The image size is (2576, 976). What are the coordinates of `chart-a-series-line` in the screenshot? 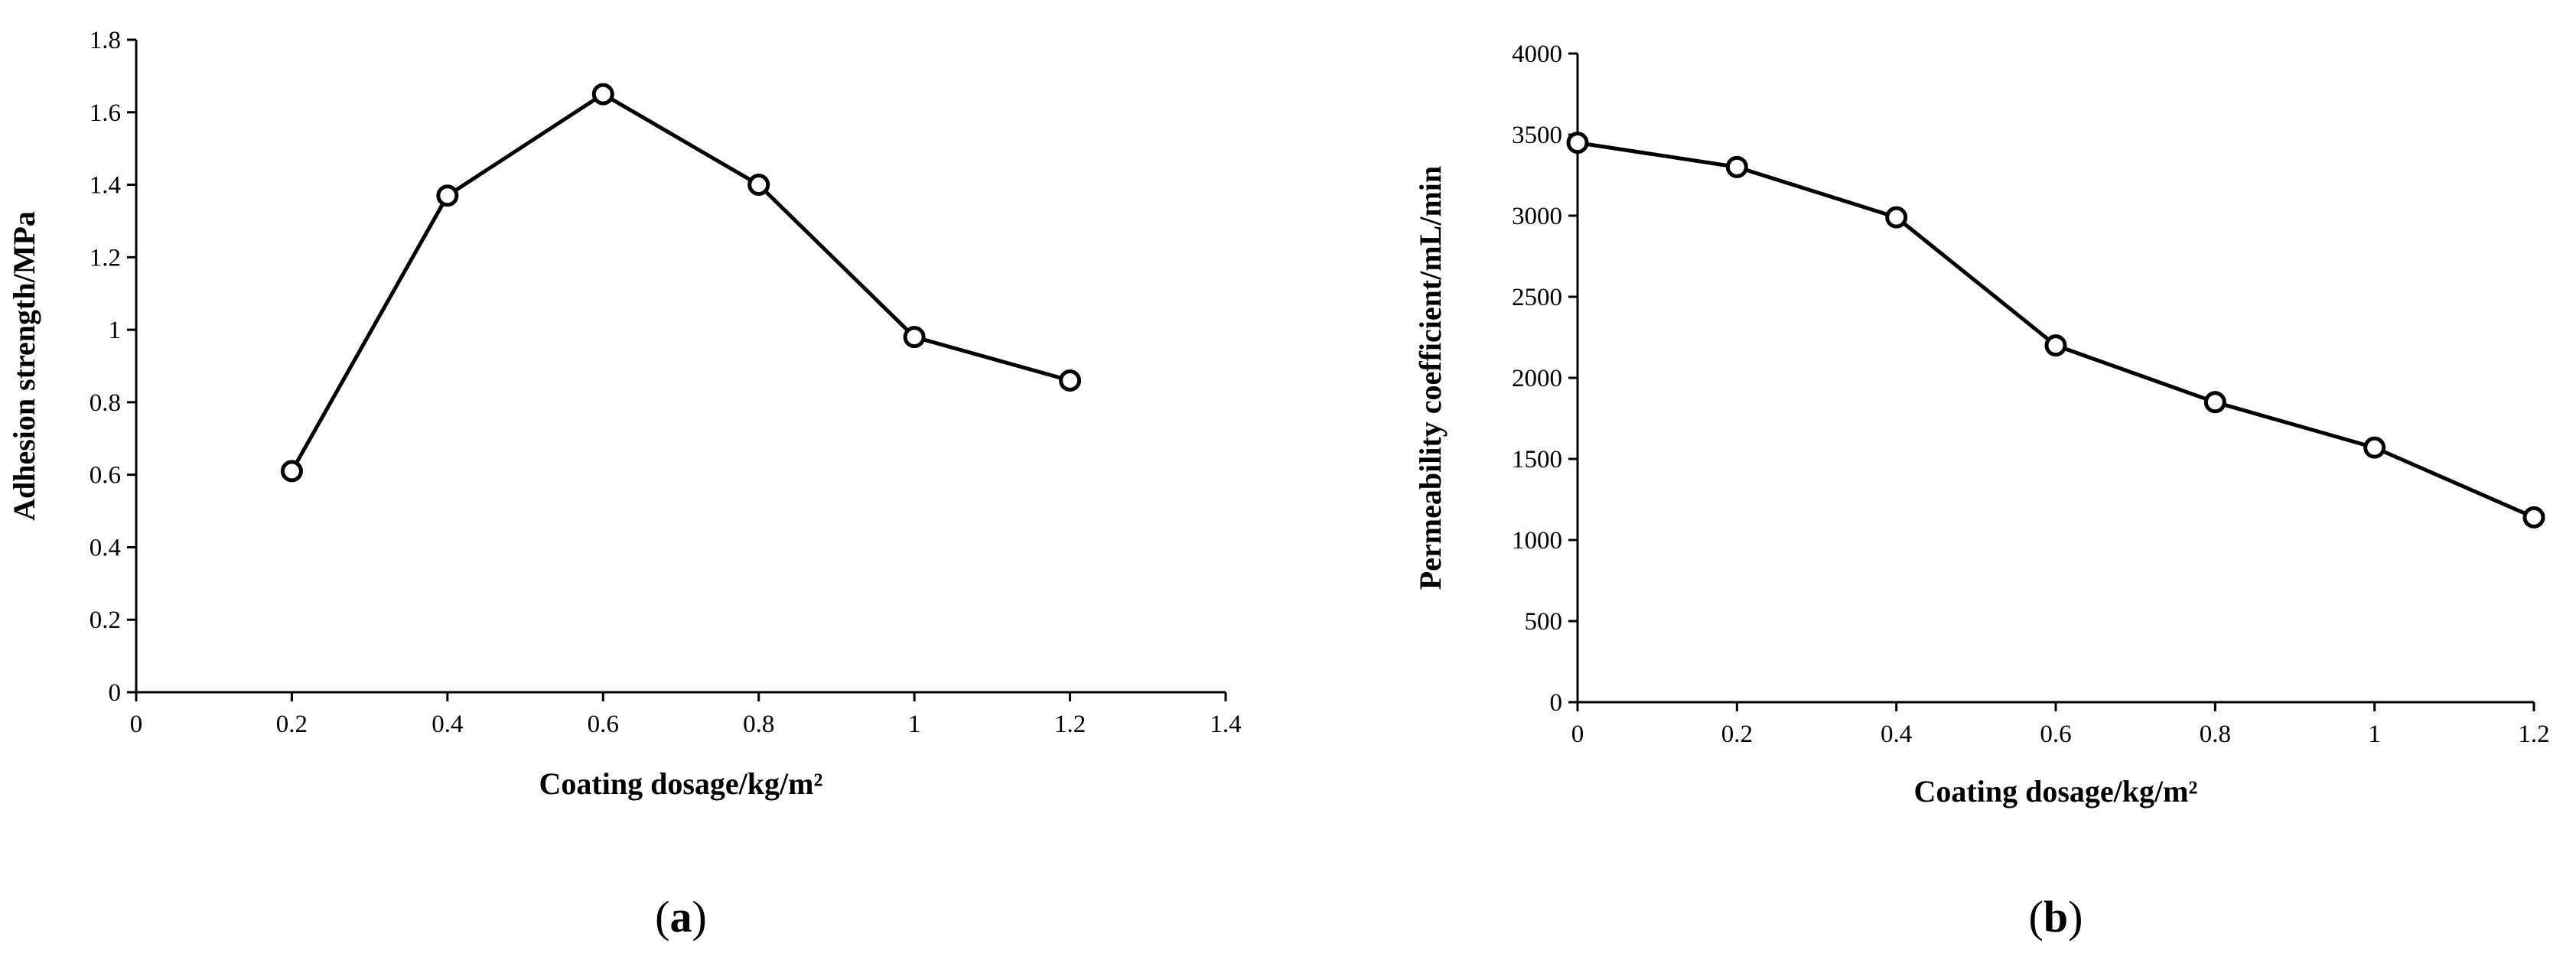 It's located at (680, 282).